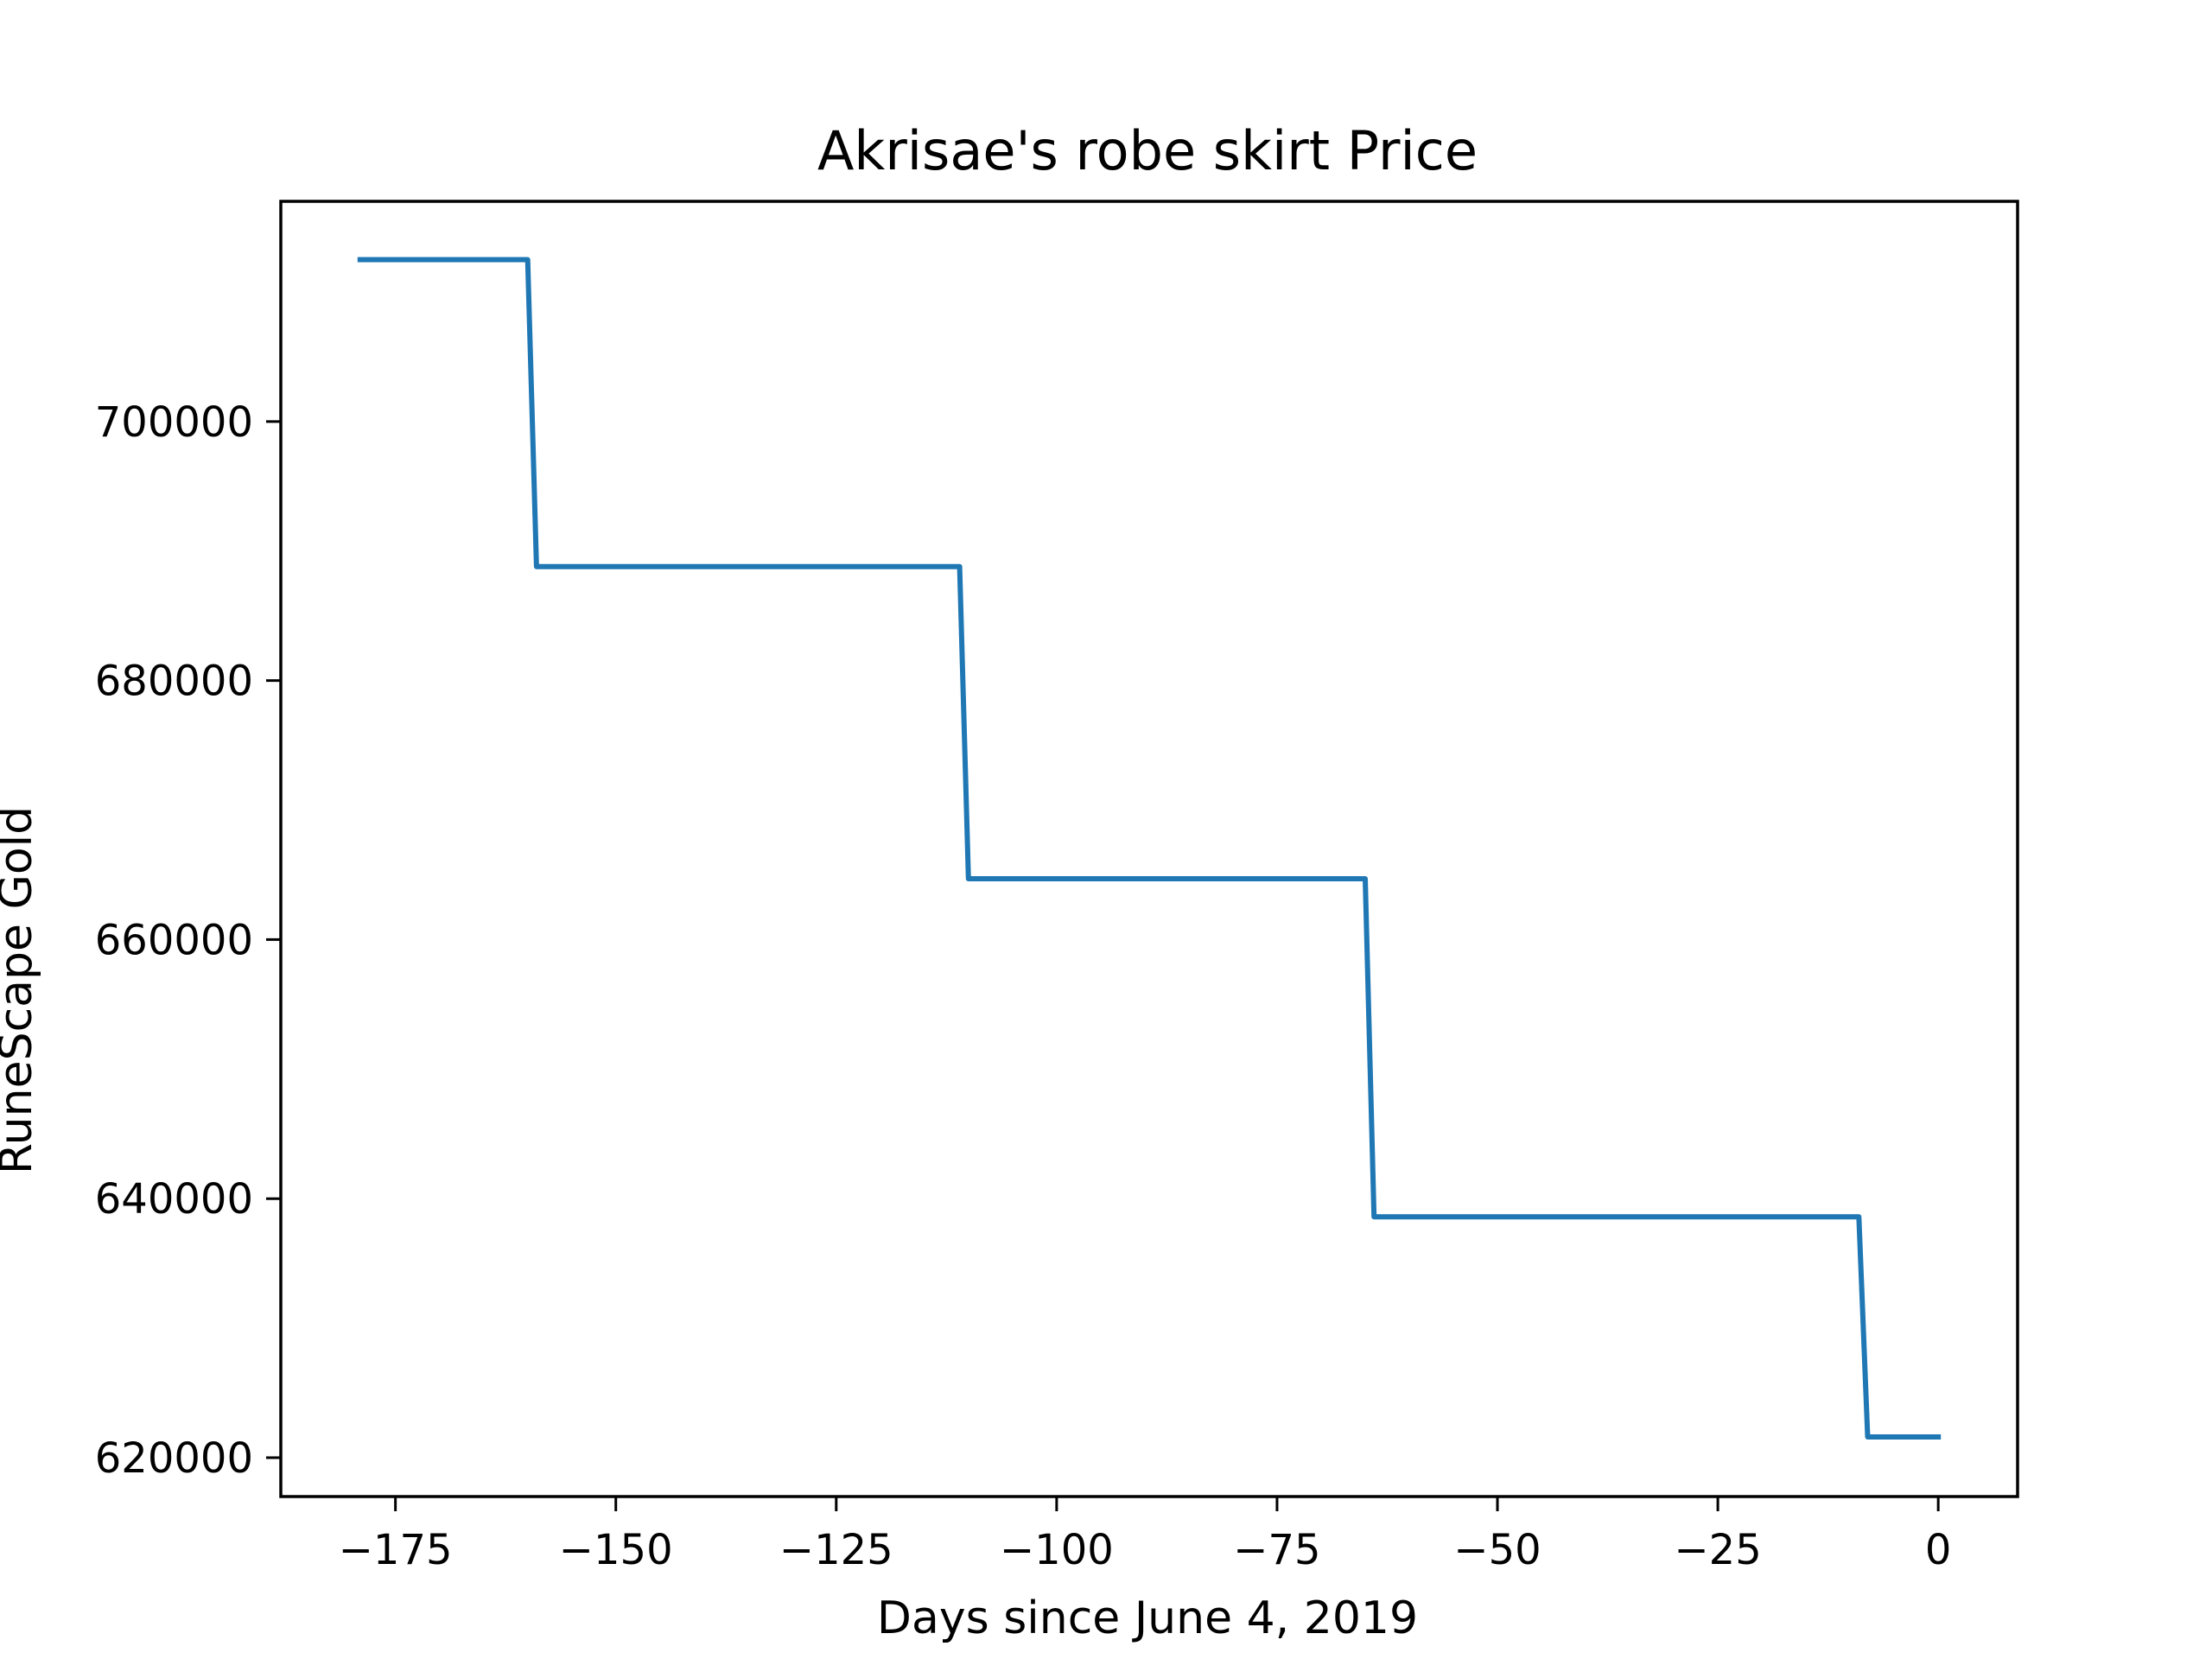  Describe the element at coordinates (1938, 1550) in the screenshot. I see `x-tick-label: 0` at that location.